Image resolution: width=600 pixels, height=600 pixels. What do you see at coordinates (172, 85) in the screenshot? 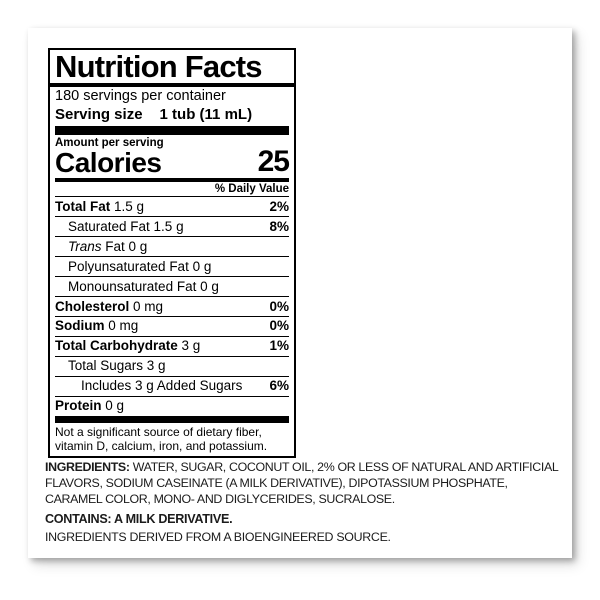
I see `rule-under-title` at bounding box center [172, 85].